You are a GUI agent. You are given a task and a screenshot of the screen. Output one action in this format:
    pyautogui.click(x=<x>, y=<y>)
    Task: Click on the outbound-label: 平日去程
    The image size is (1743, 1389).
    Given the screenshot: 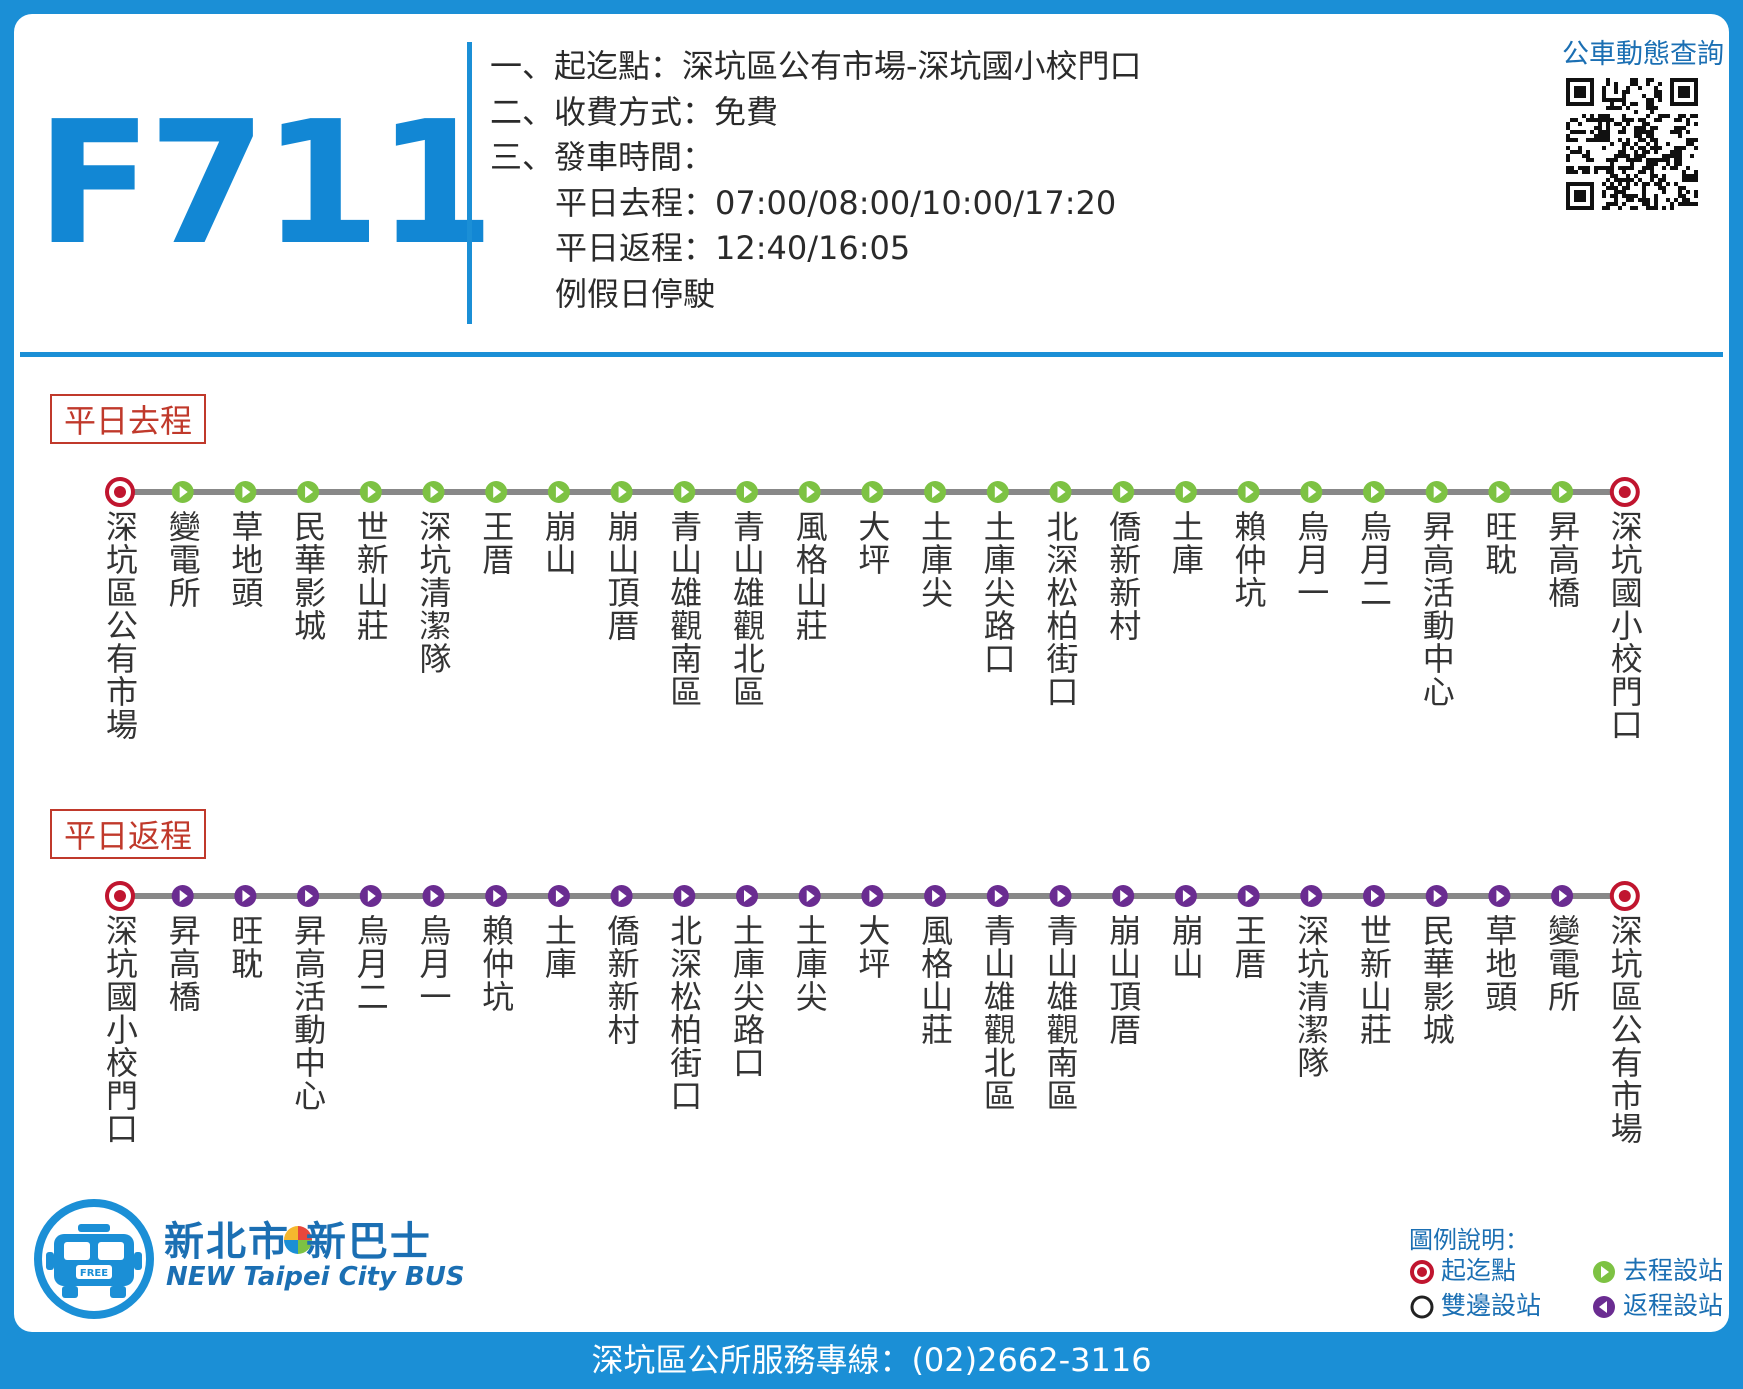 What is the action you would take?
    pyautogui.click(x=128, y=419)
    